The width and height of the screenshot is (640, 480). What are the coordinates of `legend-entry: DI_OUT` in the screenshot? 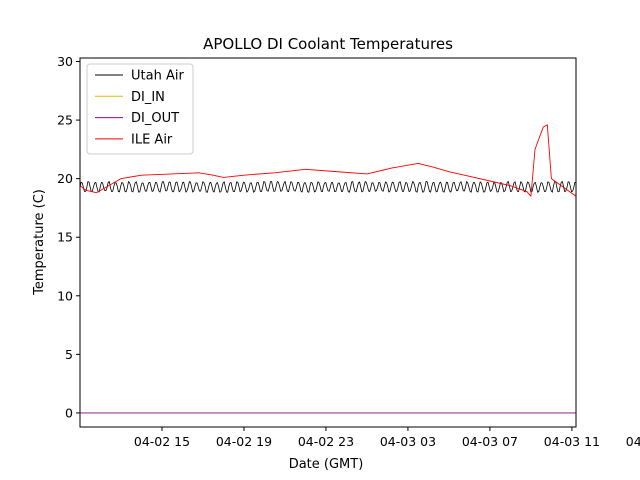 It's located at (155, 118).